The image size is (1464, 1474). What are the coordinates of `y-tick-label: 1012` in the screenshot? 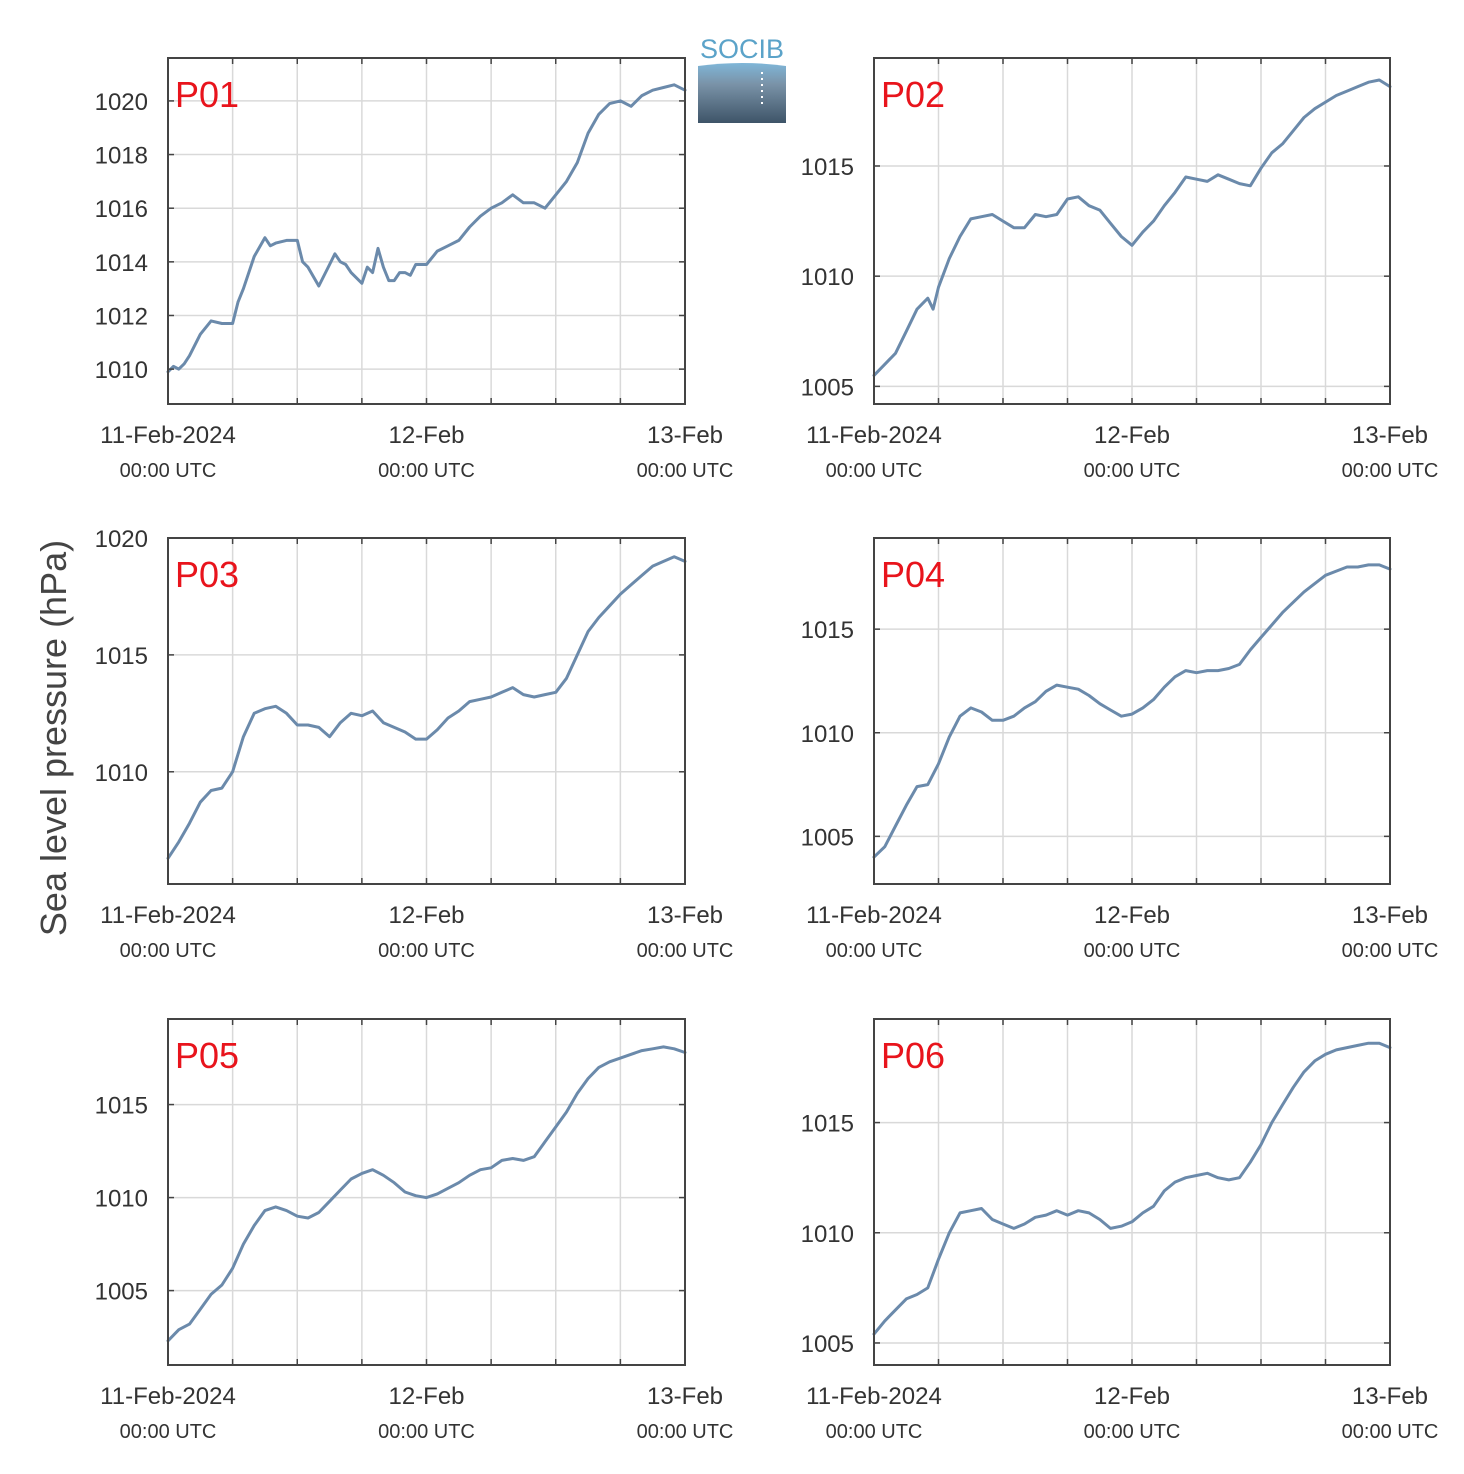 It's located at (121, 316).